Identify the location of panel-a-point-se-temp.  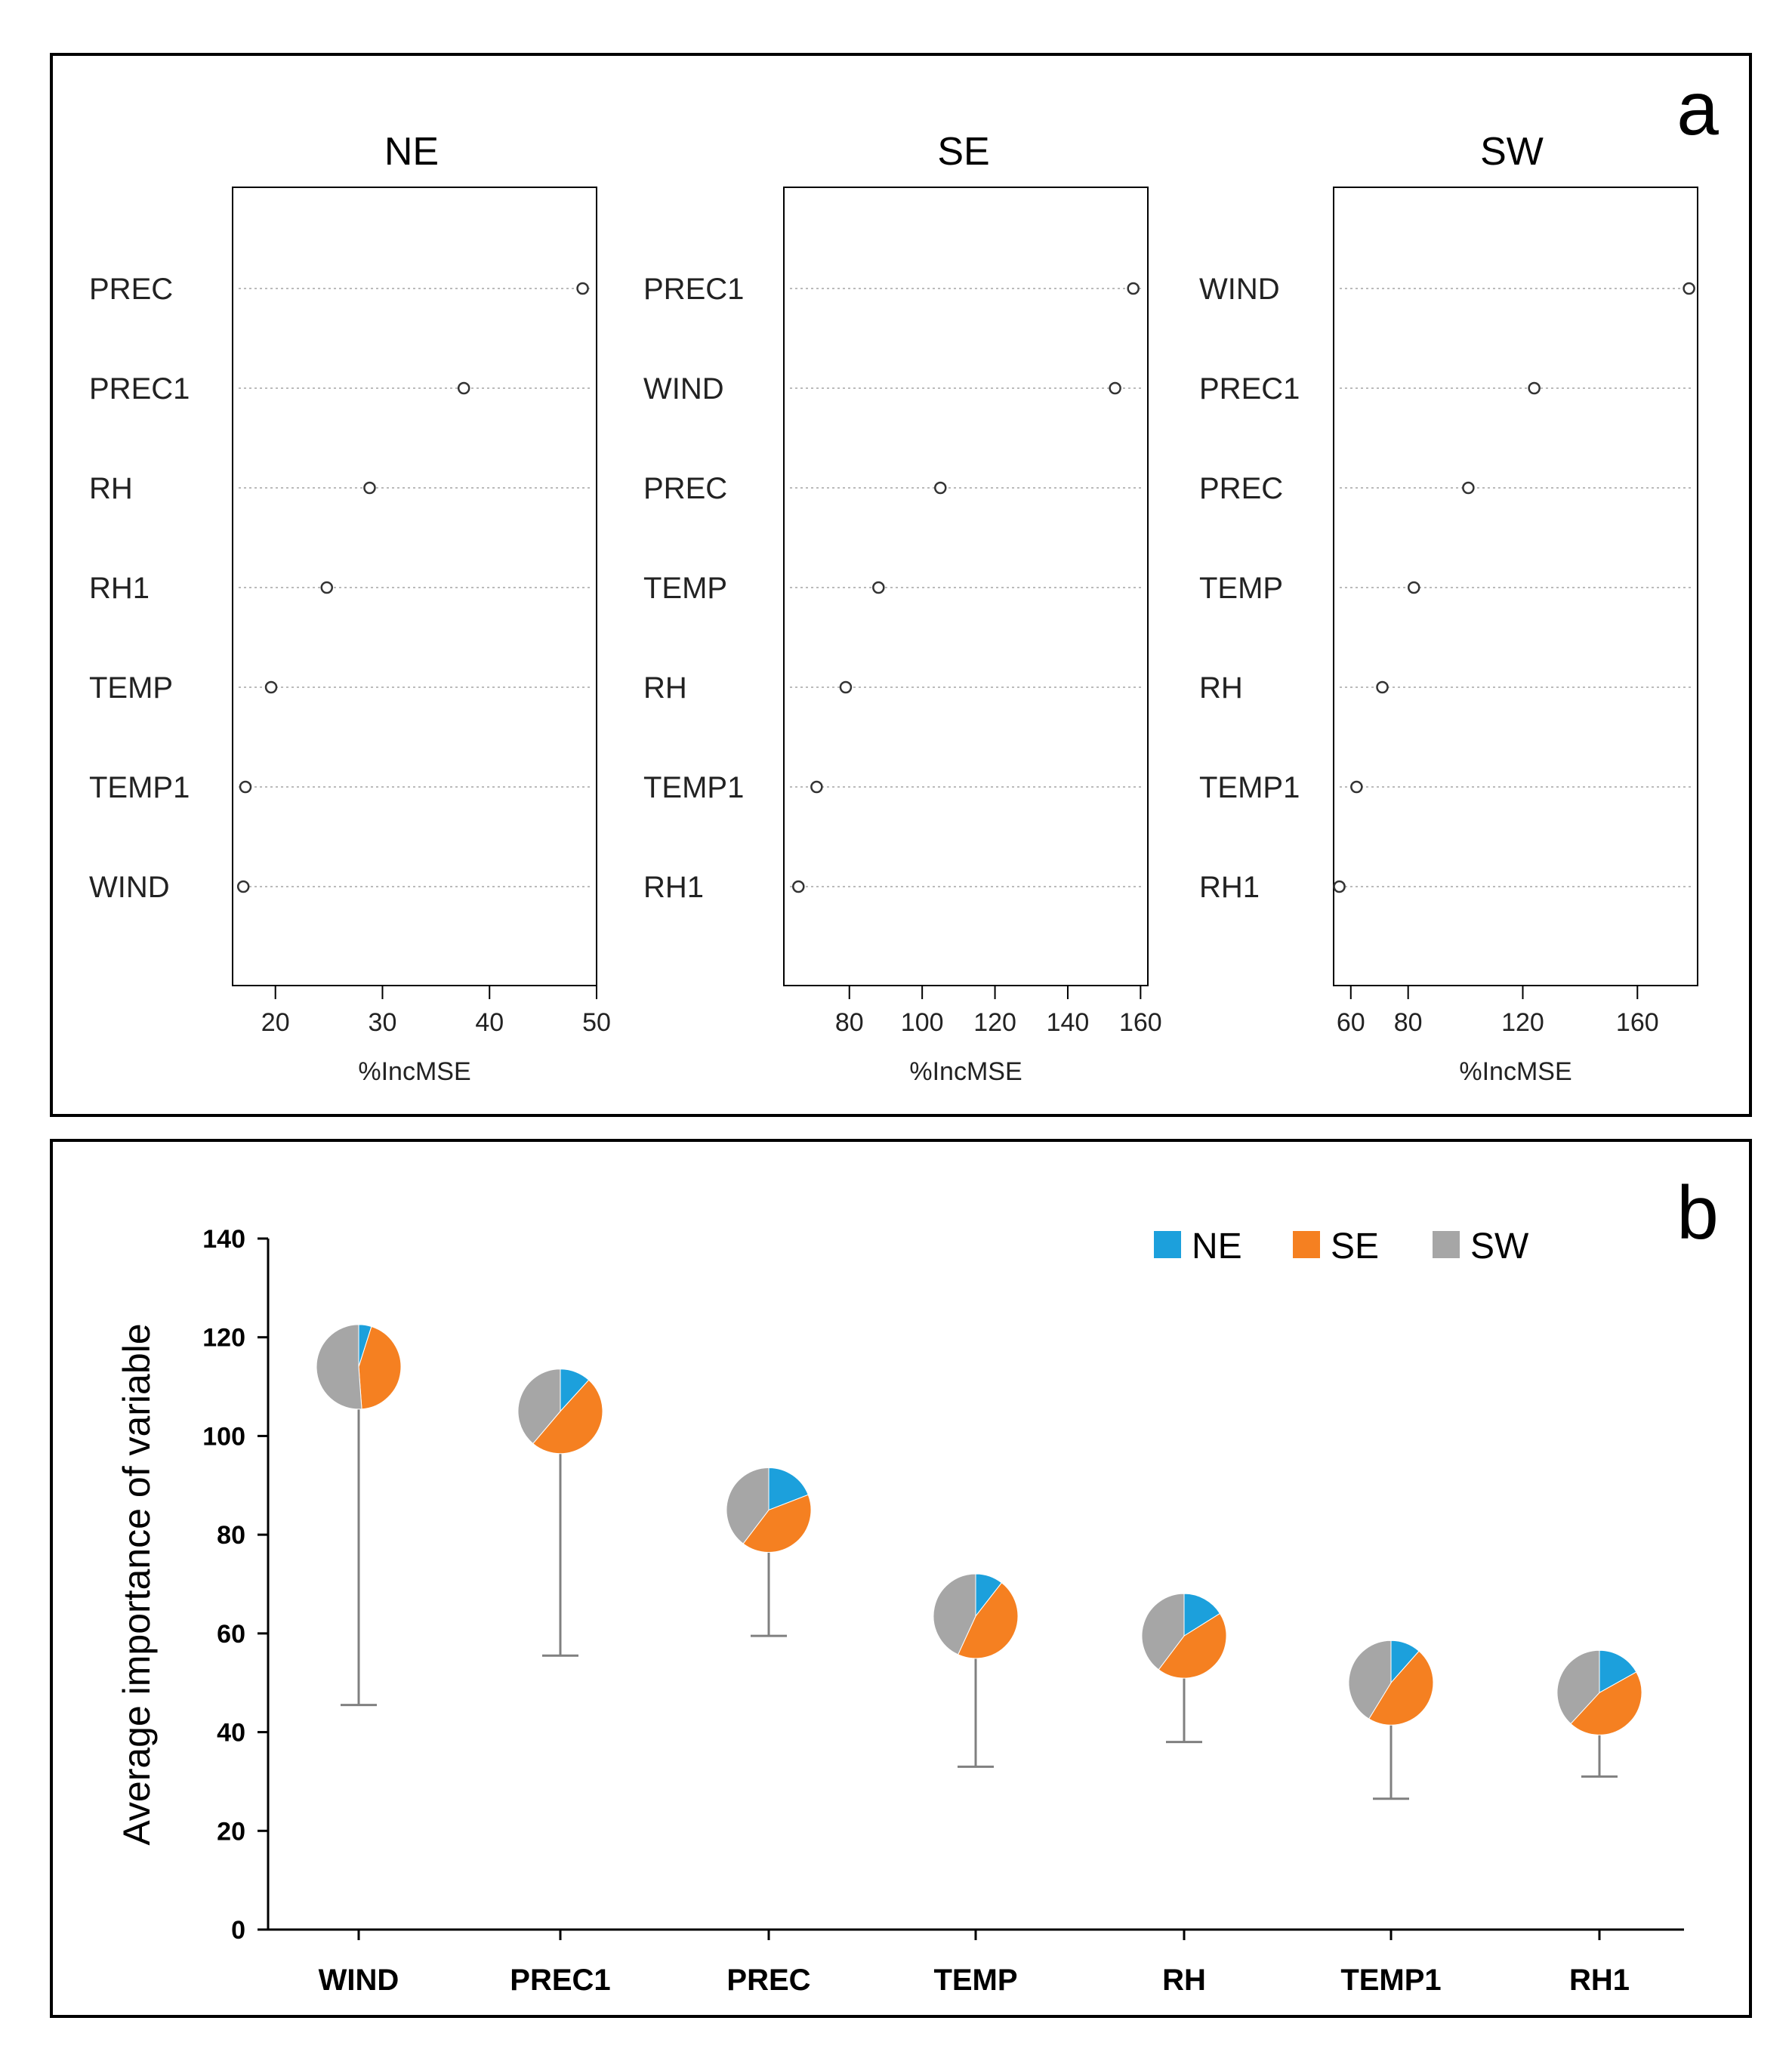
(878, 587).